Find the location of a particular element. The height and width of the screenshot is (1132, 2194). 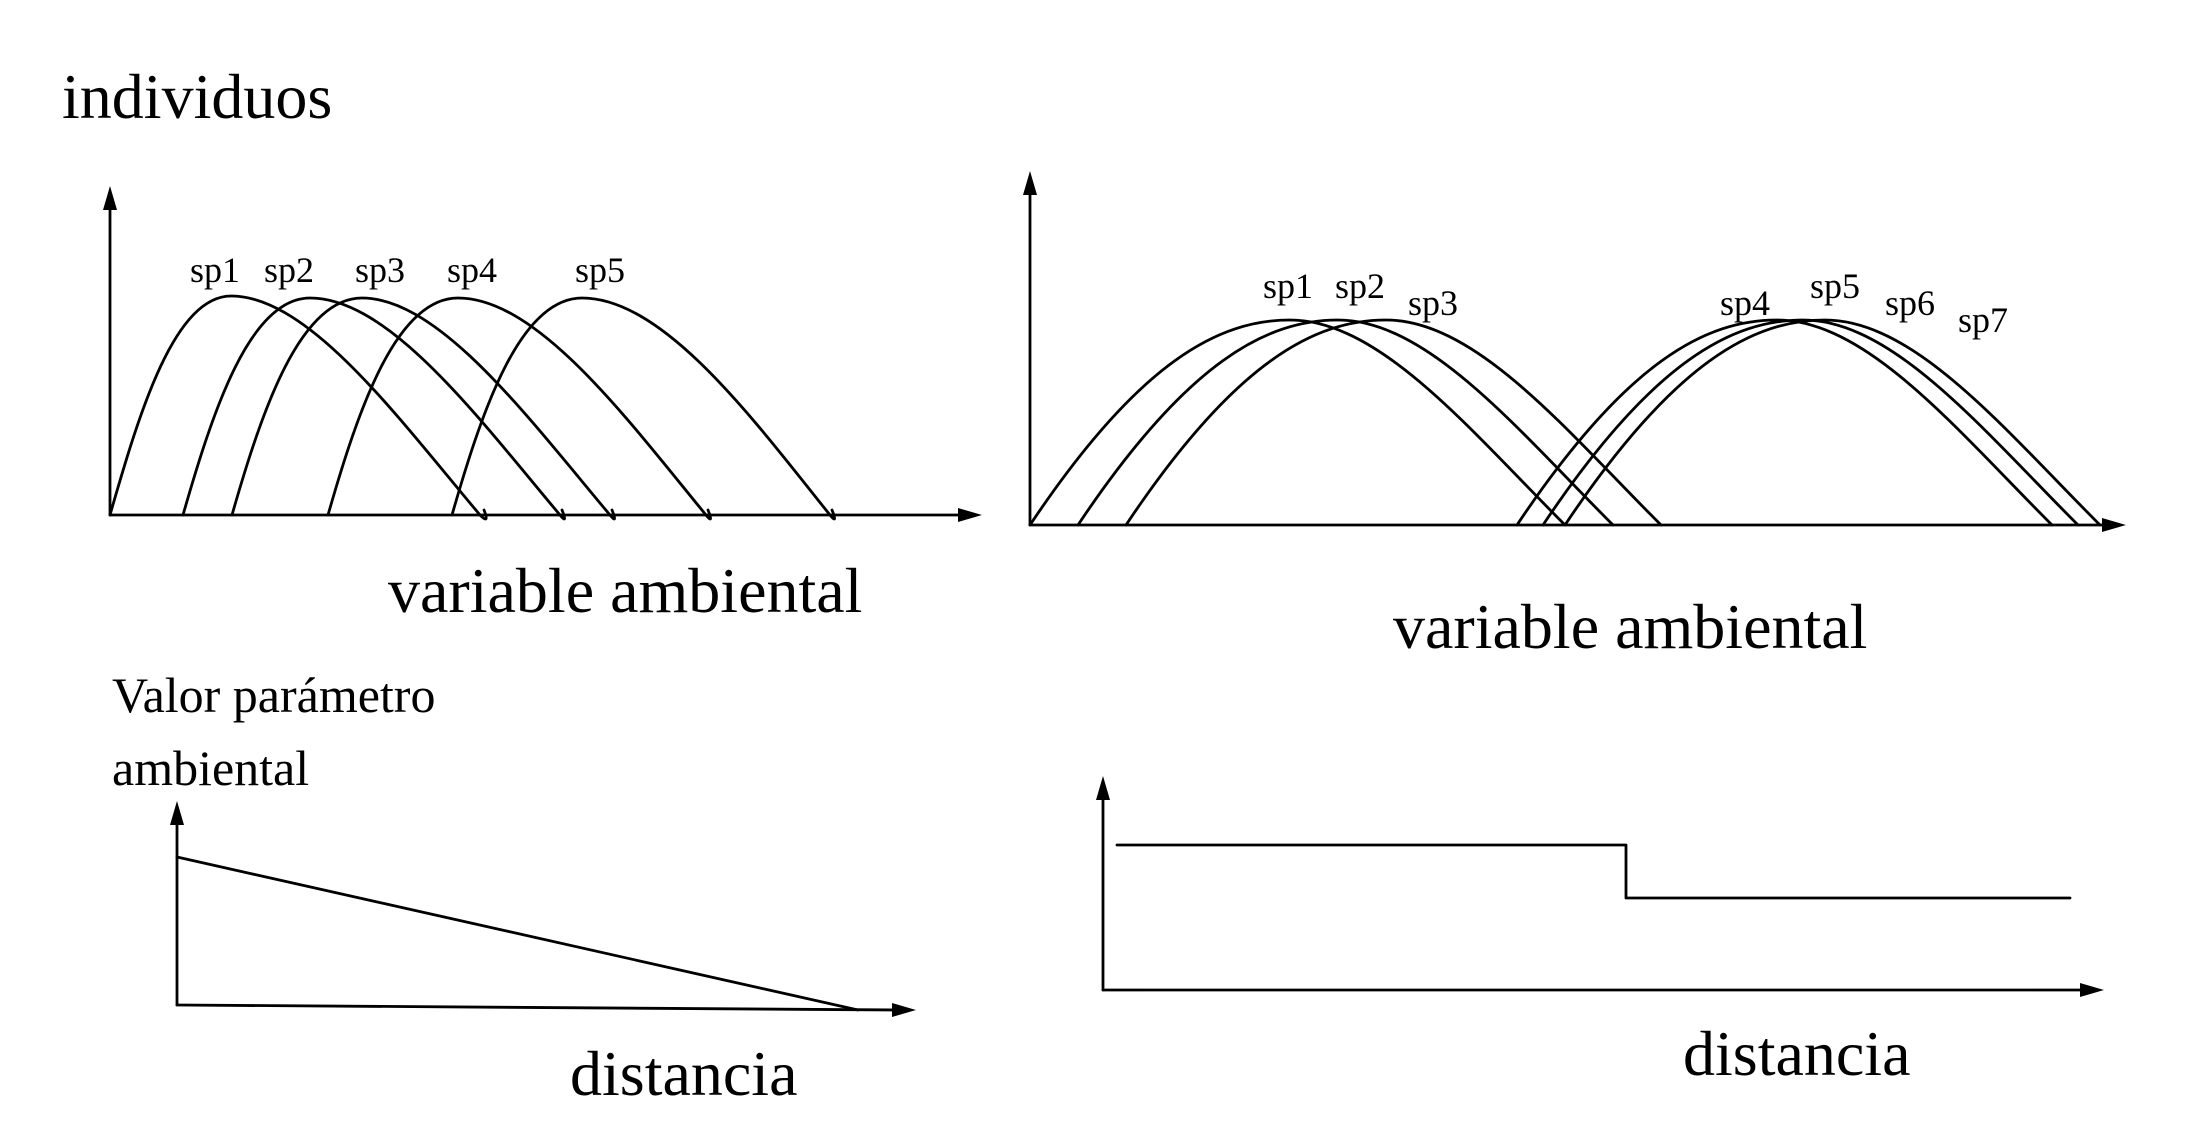

panel-bottom-right: distancia is located at coordinates (1600, 932).